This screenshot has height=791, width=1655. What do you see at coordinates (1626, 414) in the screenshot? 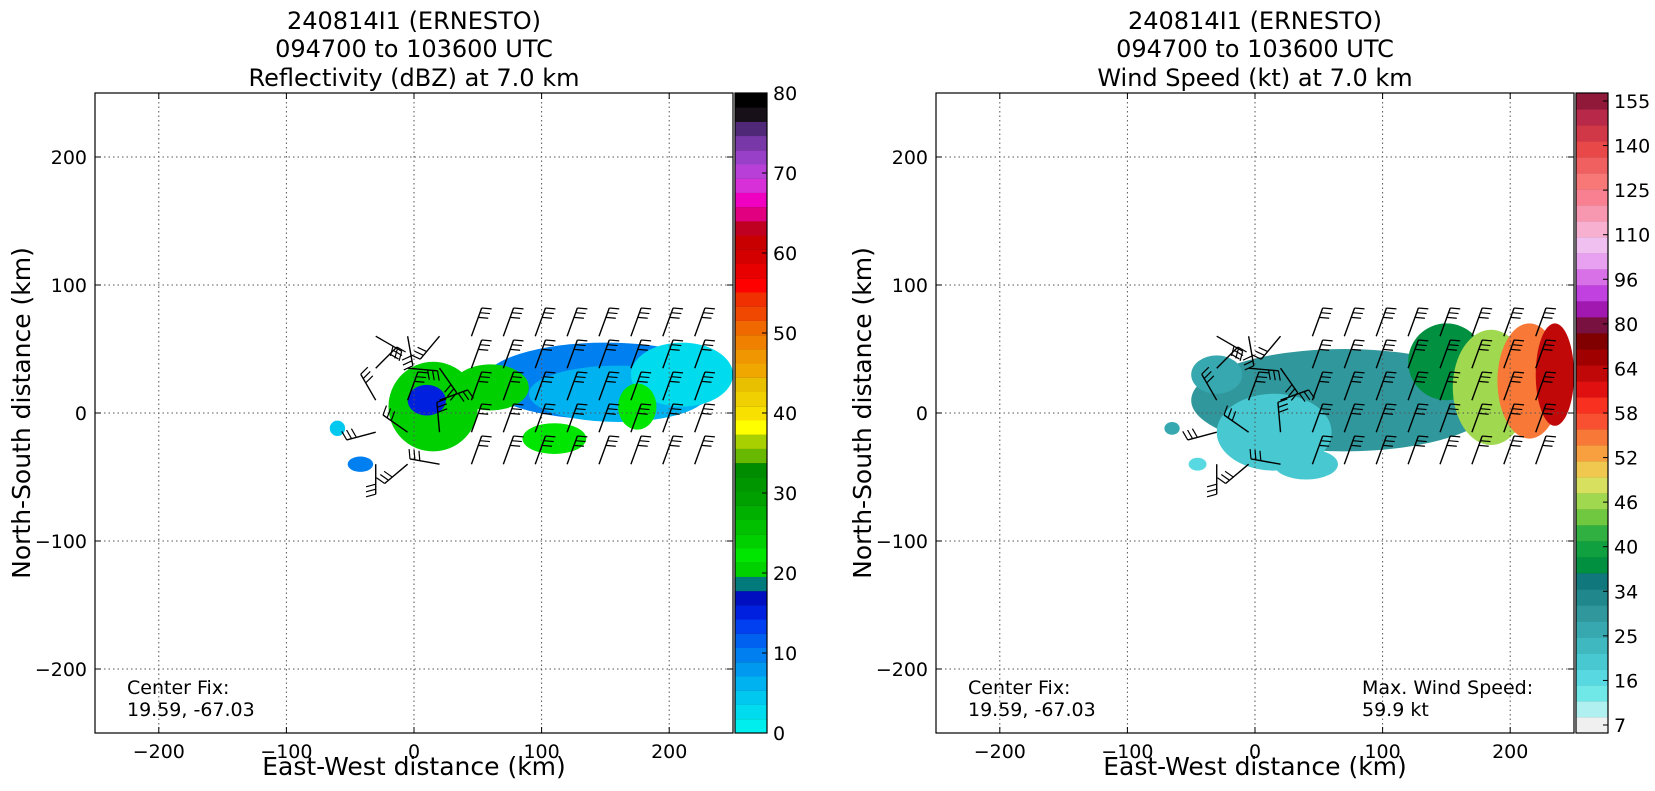
I see `right-colorbar-label: 58` at bounding box center [1626, 414].